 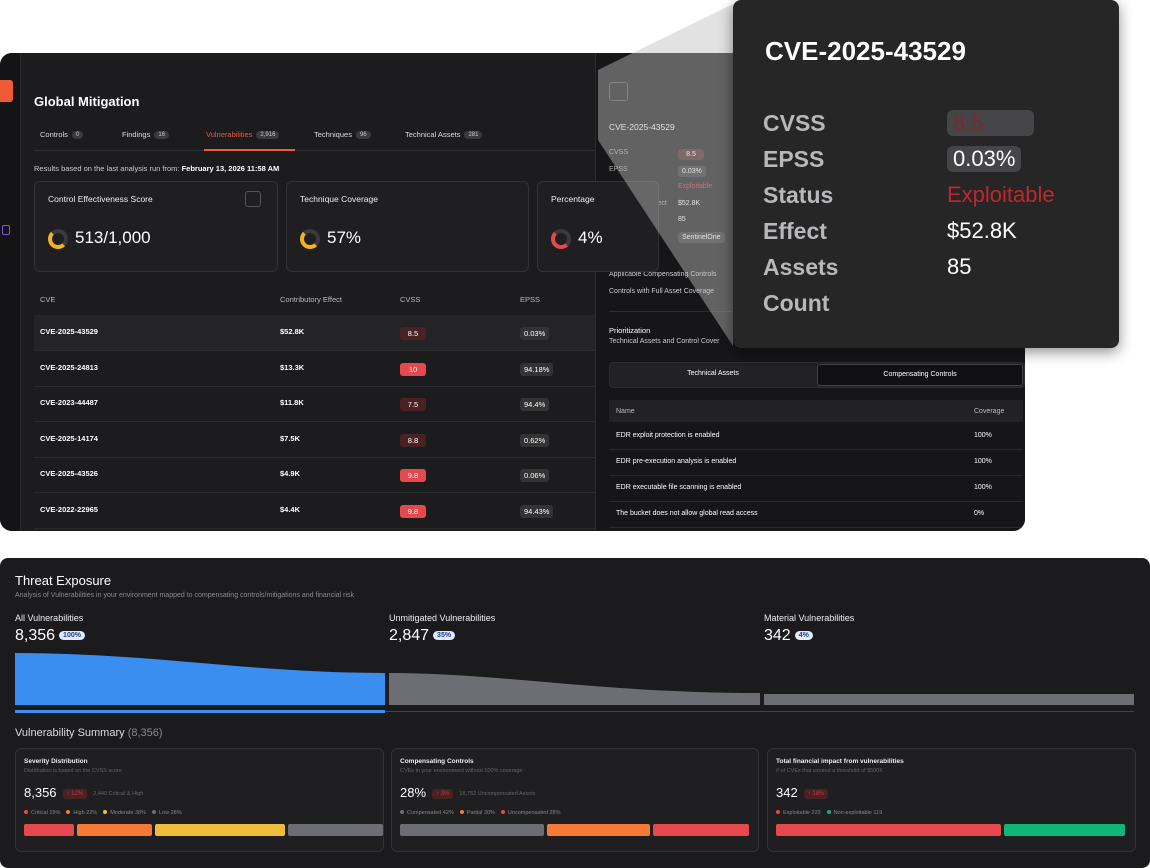 What do you see at coordinates (573, 199) in the screenshot?
I see `card-title: Percentage` at bounding box center [573, 199].